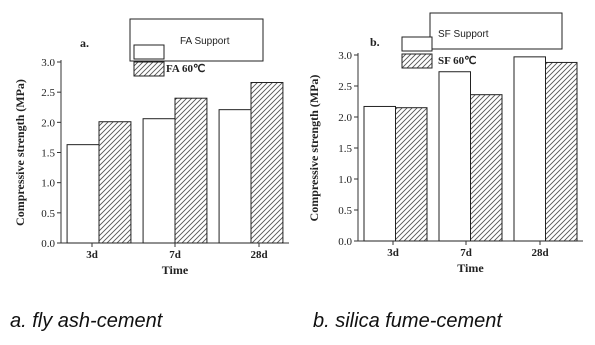 The height and width of the screenshot is (345, 595). What do you see at coordinates (407, 321) in the screenshot?
I see `caption-silica-fume: b. silica fume-cement` at bounding box center [407, 321].